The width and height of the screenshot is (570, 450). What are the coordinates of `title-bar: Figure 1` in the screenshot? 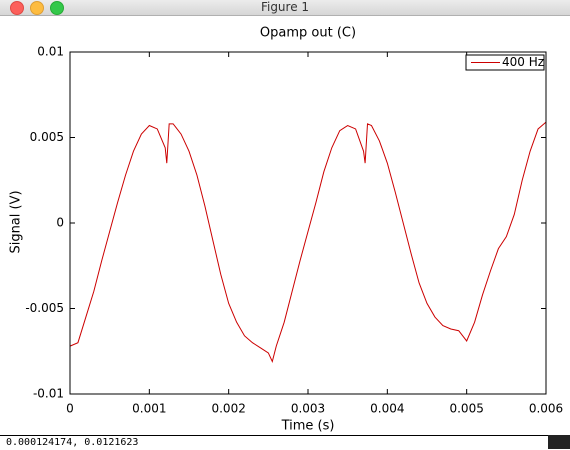 It's located at (285, 8).